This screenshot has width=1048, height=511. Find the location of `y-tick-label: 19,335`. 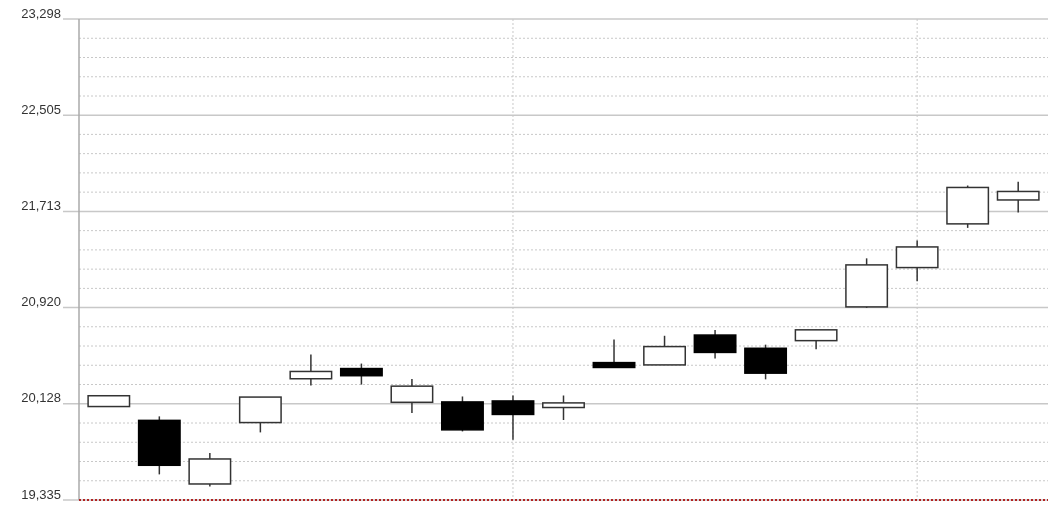

y-tick-label: 19,335 is located at coordinates (41, 494).